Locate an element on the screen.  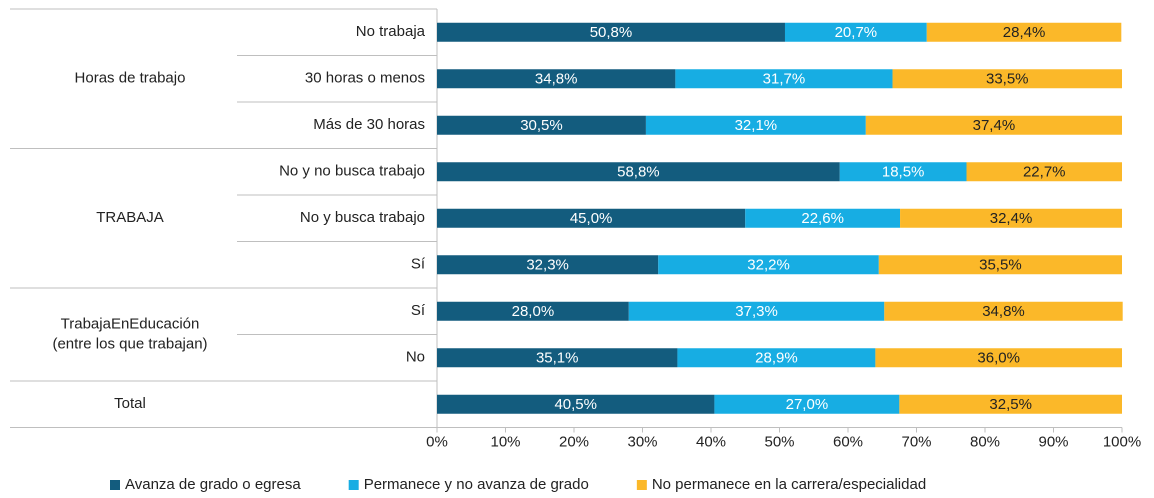
category-label: Más de 30 horas is located at coordinates (369, 124).